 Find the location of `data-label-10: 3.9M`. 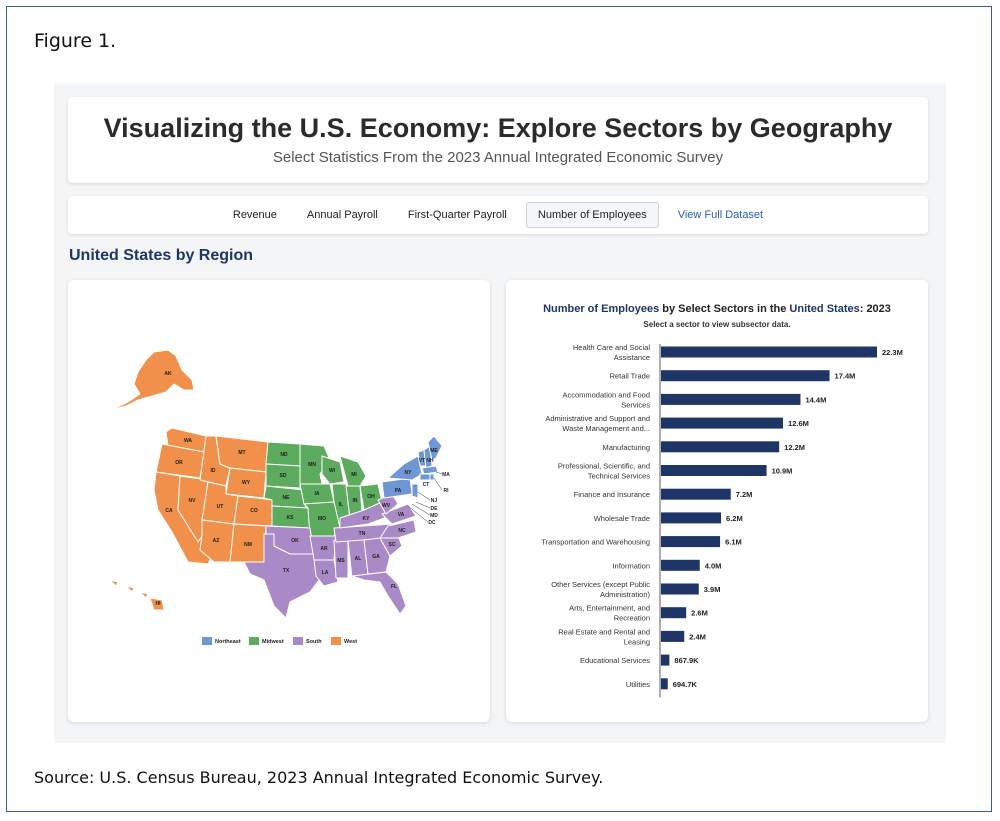

data-label-10: 3.9M is located at coordinates (712, 589).